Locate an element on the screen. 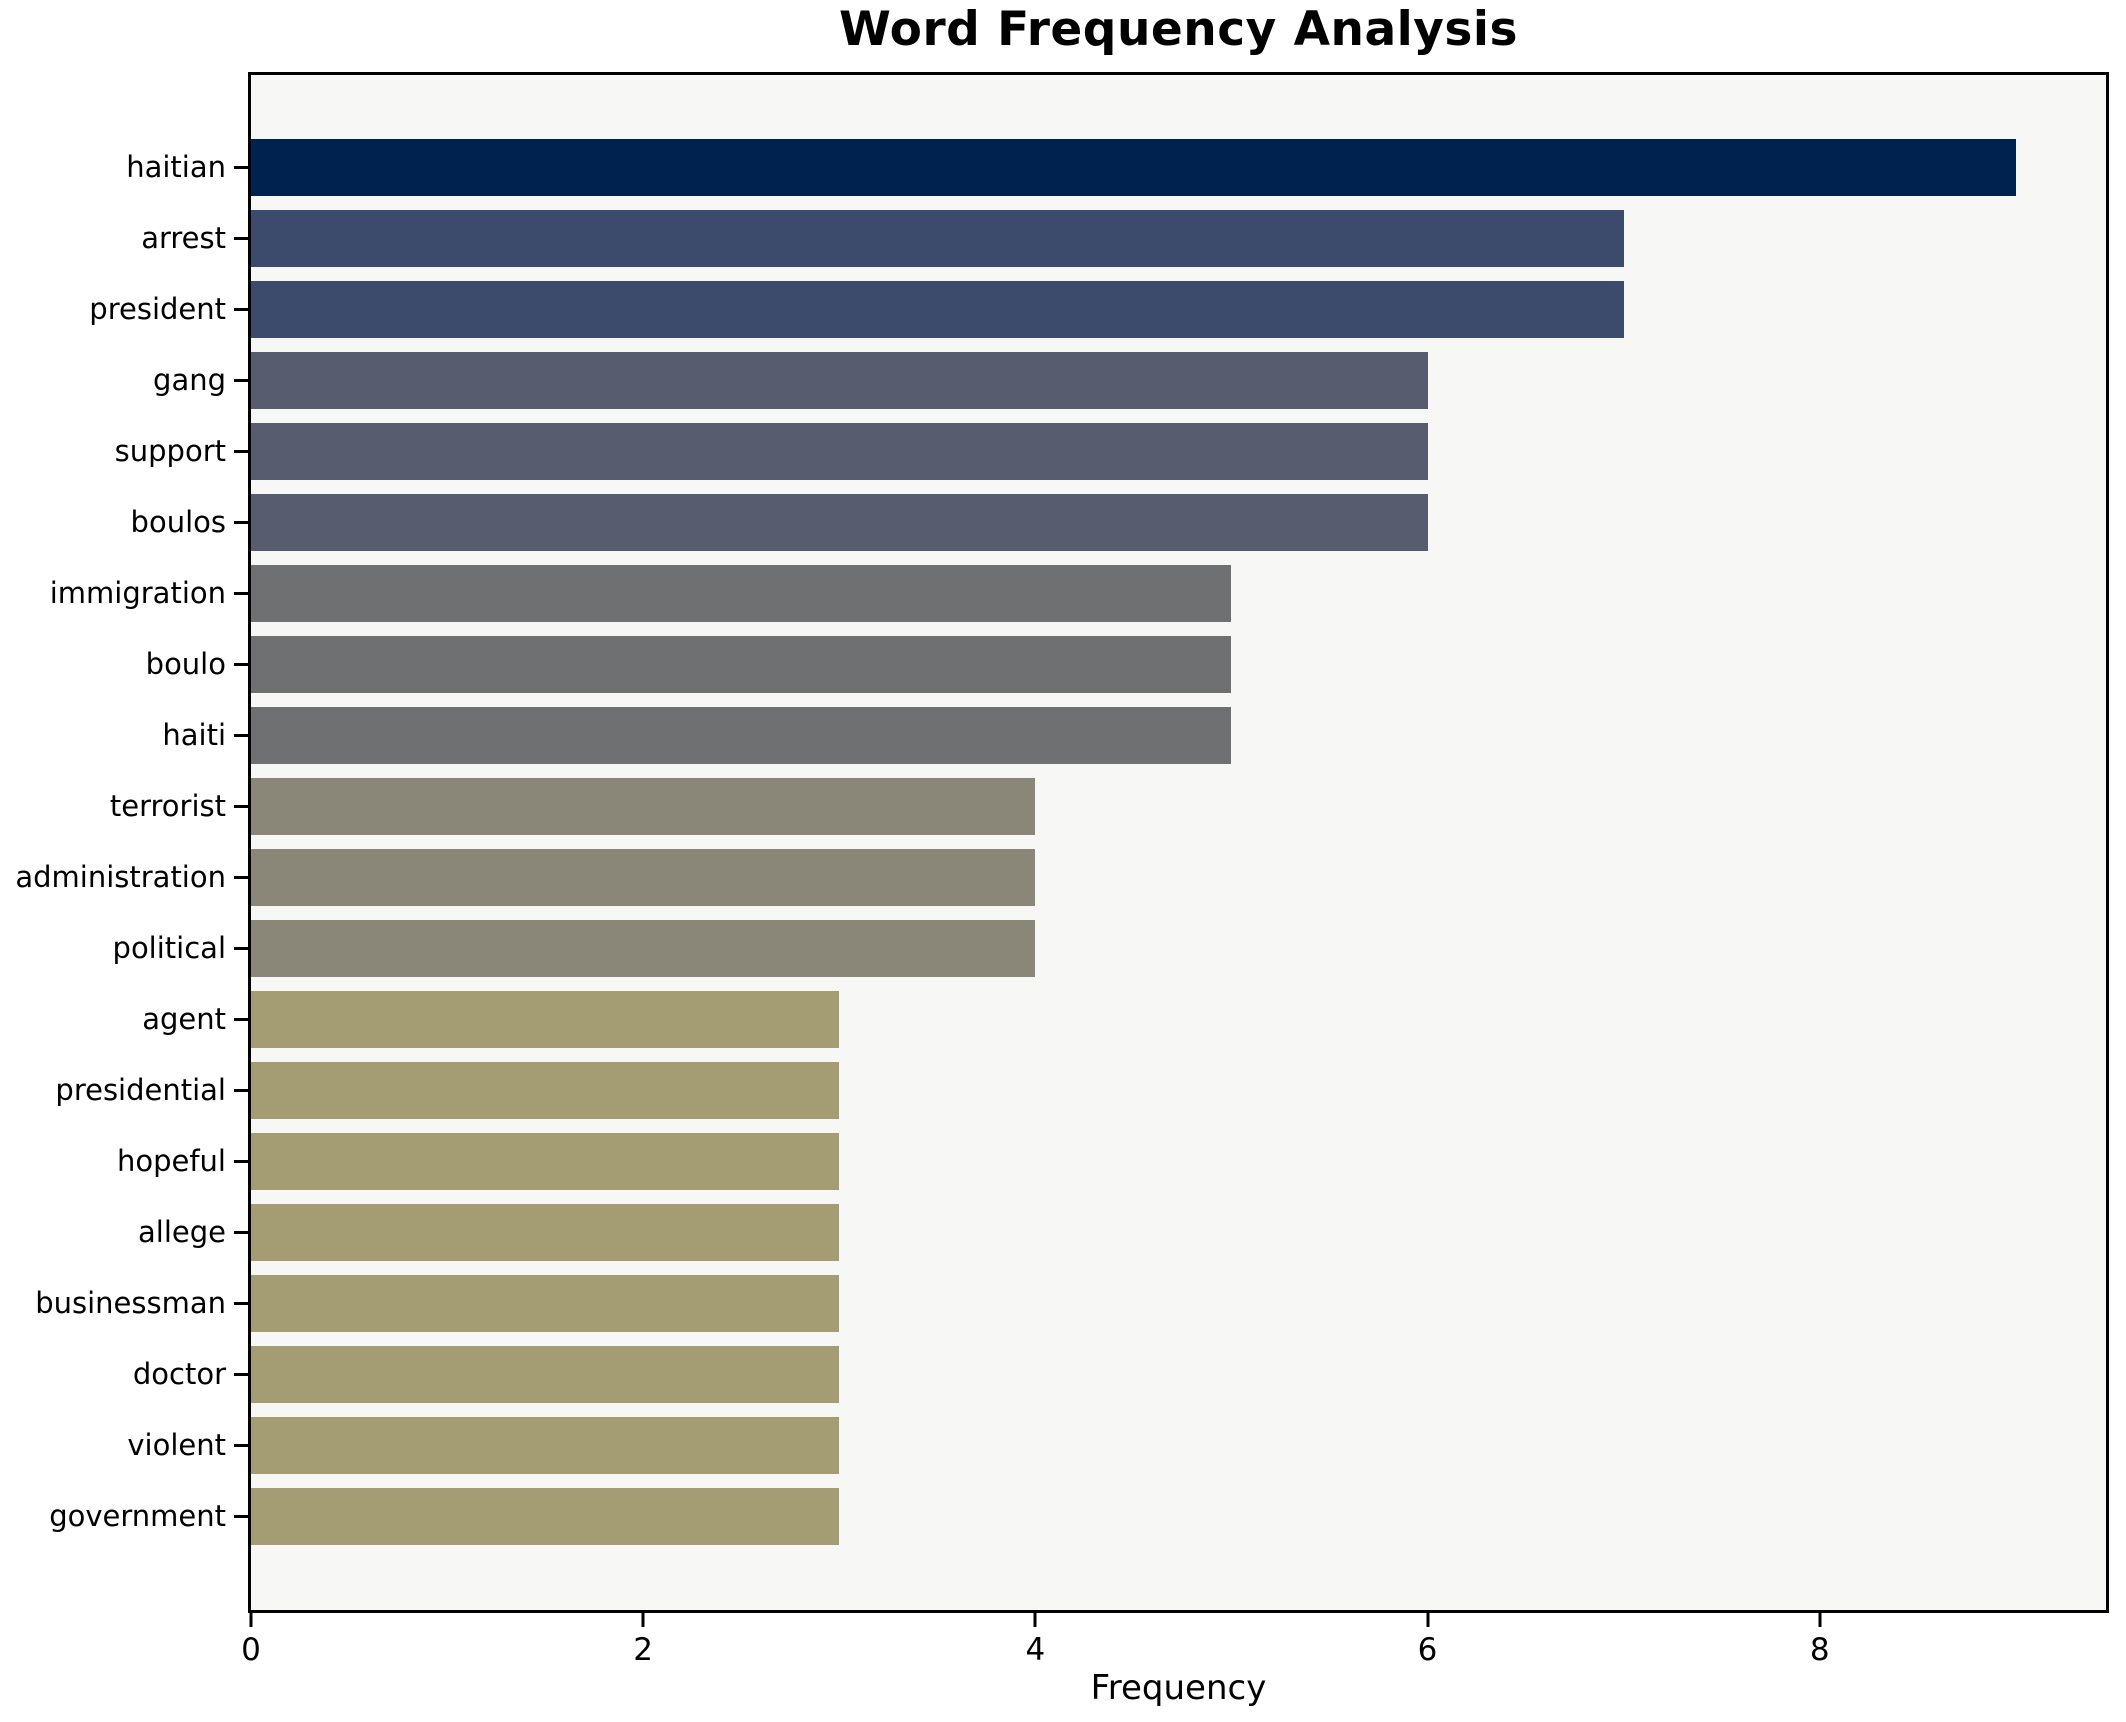  x-tick-label-0: 0 is located at coordinates (251, 1650).